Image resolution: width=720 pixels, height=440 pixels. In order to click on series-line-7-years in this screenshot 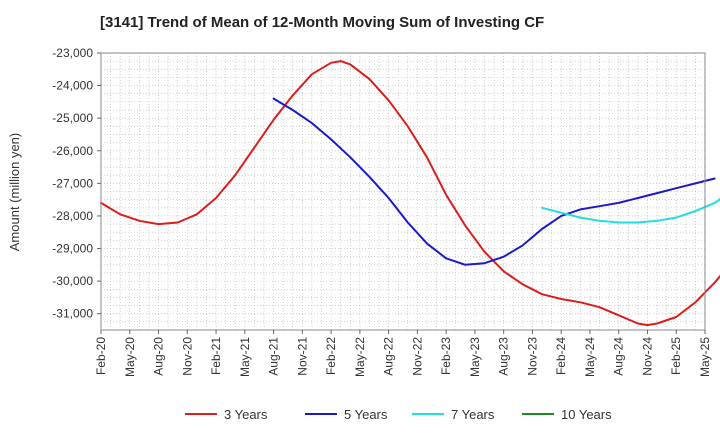, I will do `click(630, 211)`.